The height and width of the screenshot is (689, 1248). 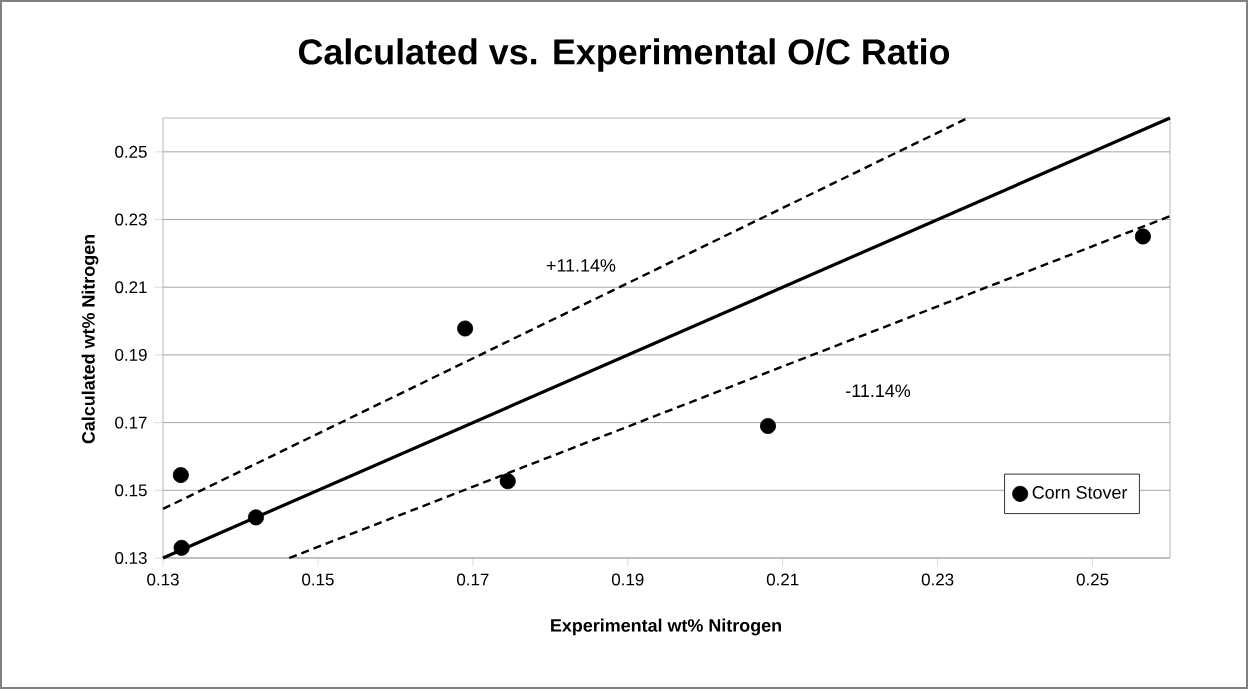 What do you see at coordinates (131, 219) in the screenshot?
I see `y-tick-label: 0.23` at bounding box center [131, 219].